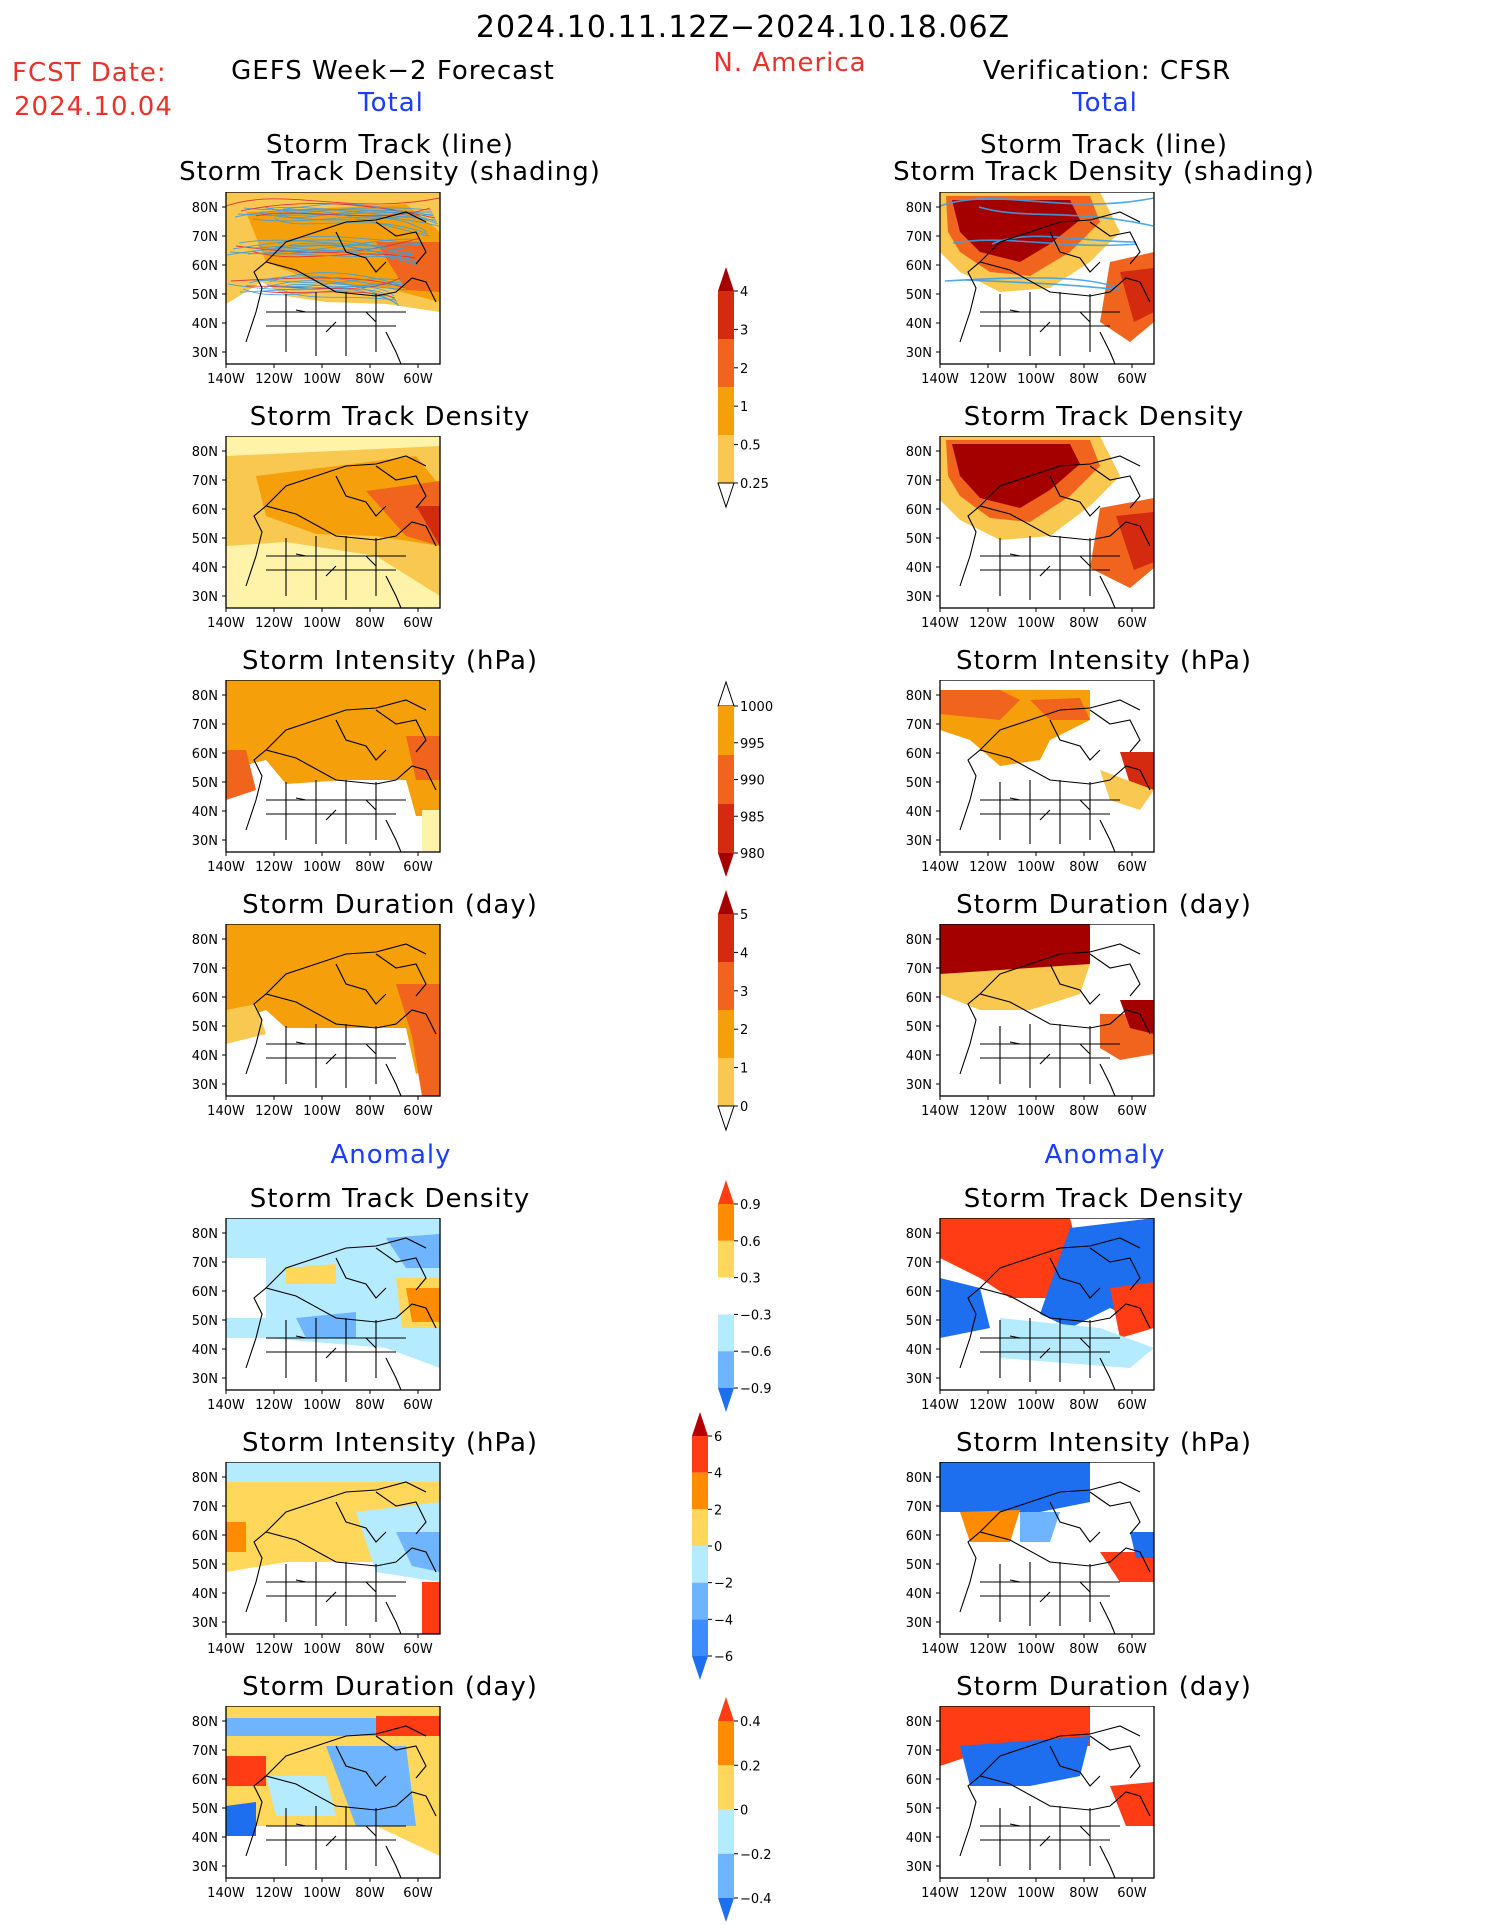 This screenshot has height=1925, width=1487. Describe the element at coordinates (205, 1507) in the screenshot. I see `lat-label-l-aint-1: 70N` at that location.